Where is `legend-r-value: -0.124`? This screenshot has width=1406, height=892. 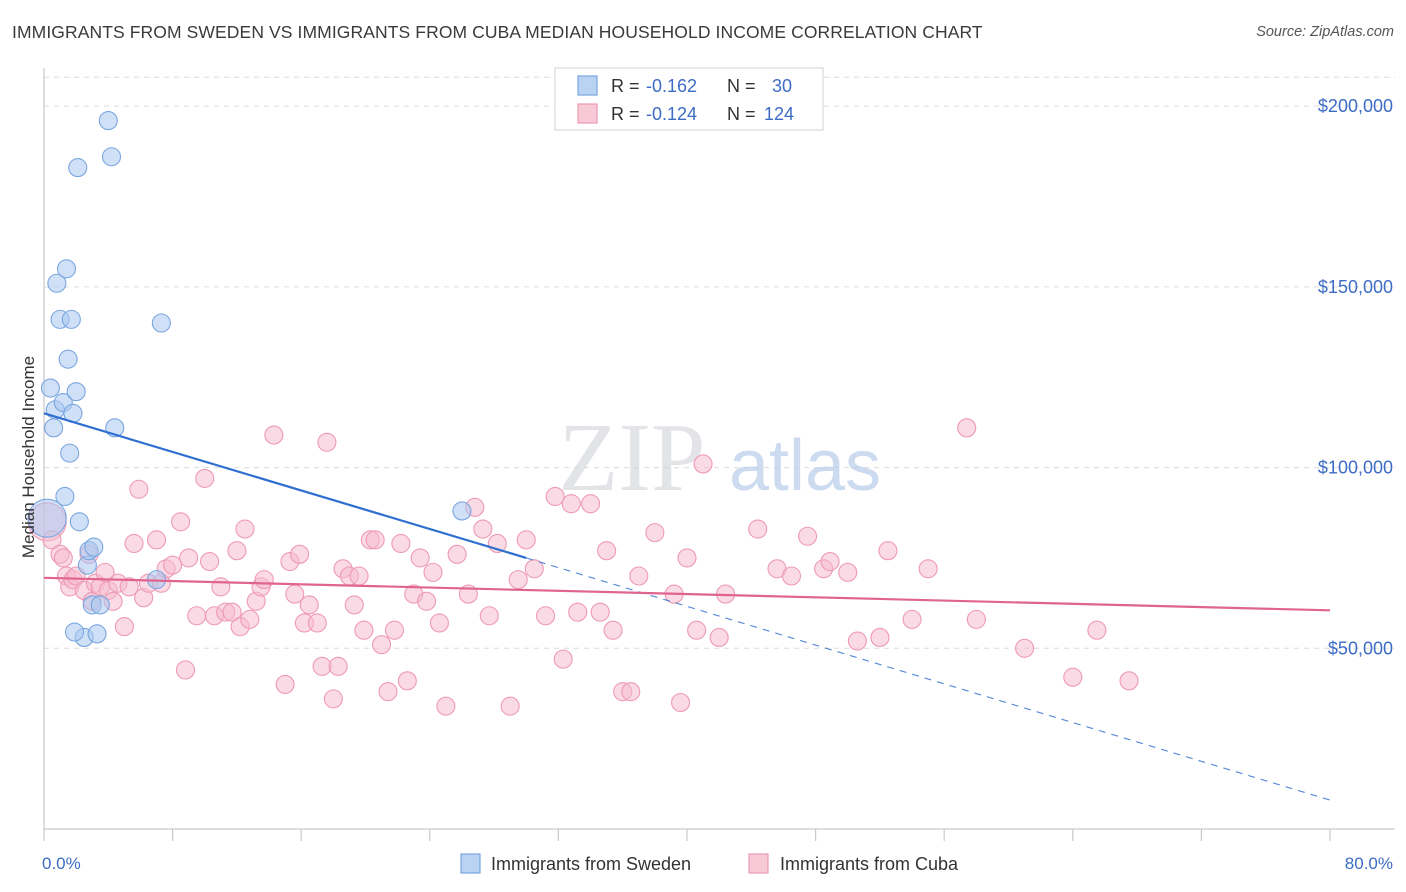 legend-r-value: -0.124 is located at coordinates (671, 114).